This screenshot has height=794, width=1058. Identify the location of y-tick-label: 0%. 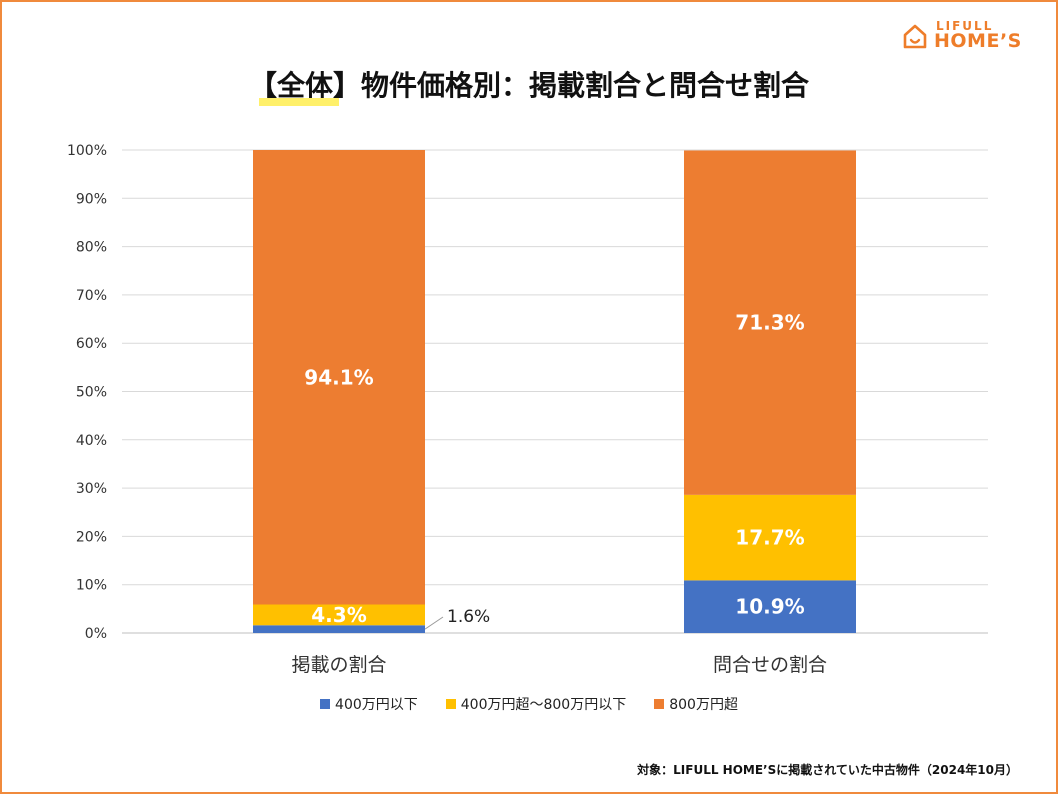
(96, 634).